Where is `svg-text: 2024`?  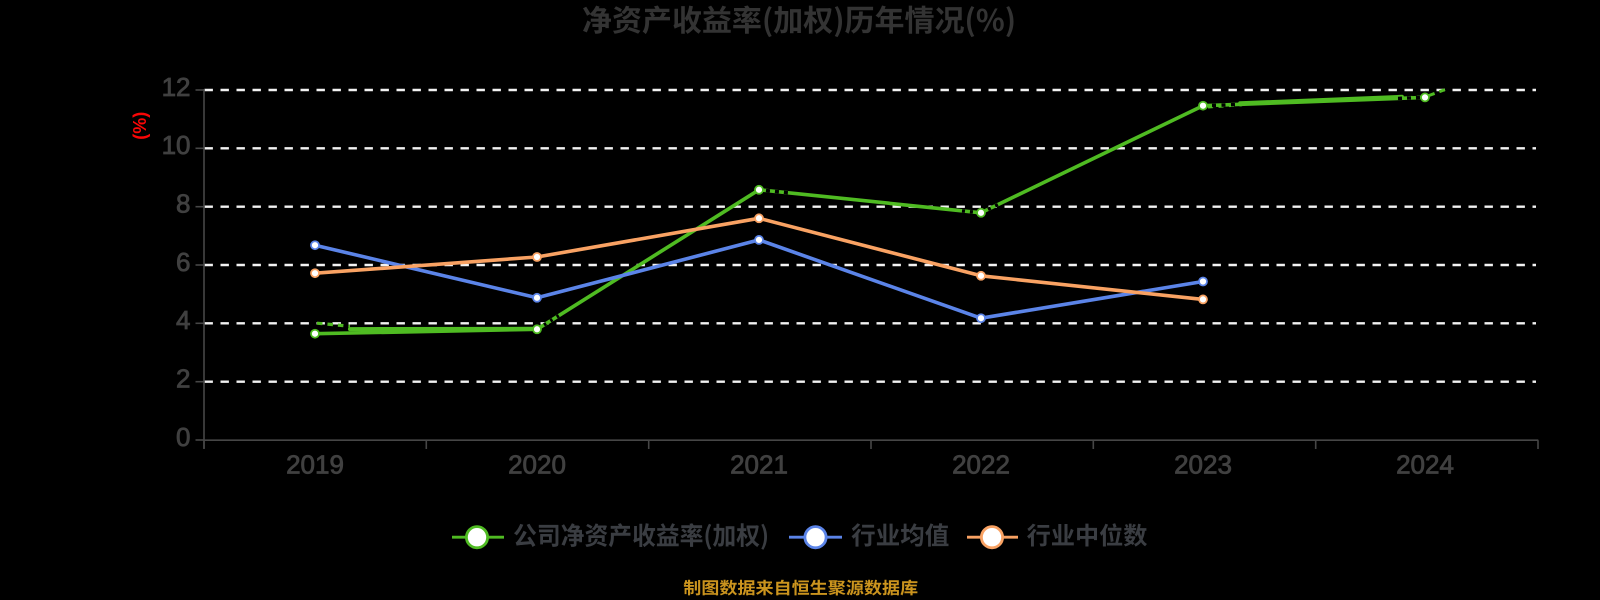
svg-text: 2024 is located at coordinates (1425, 465).